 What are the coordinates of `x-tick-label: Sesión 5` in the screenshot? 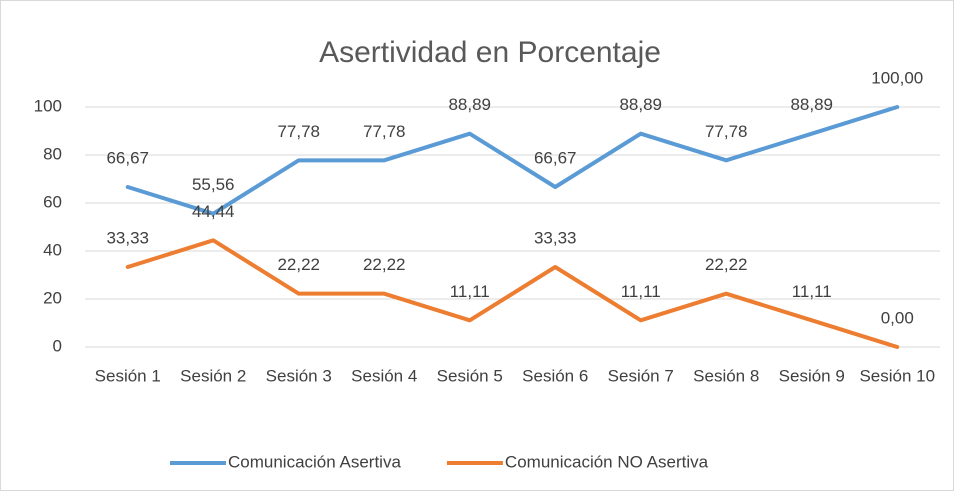 It's located at (470, 375).